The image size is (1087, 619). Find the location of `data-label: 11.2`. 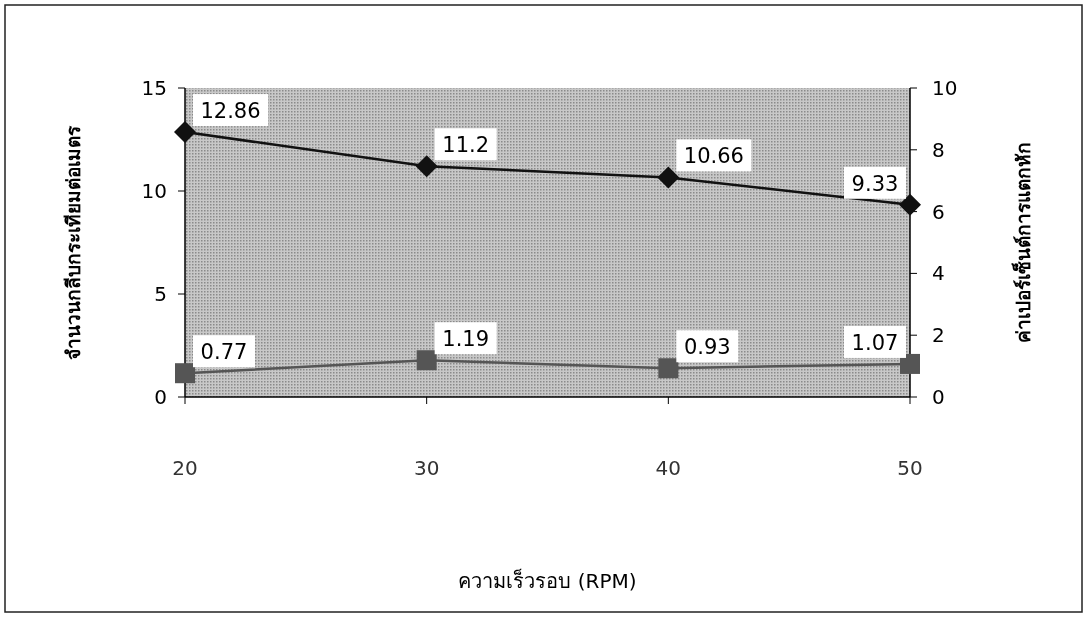

data-label: 11.2 is located at coordinates (466, 145).